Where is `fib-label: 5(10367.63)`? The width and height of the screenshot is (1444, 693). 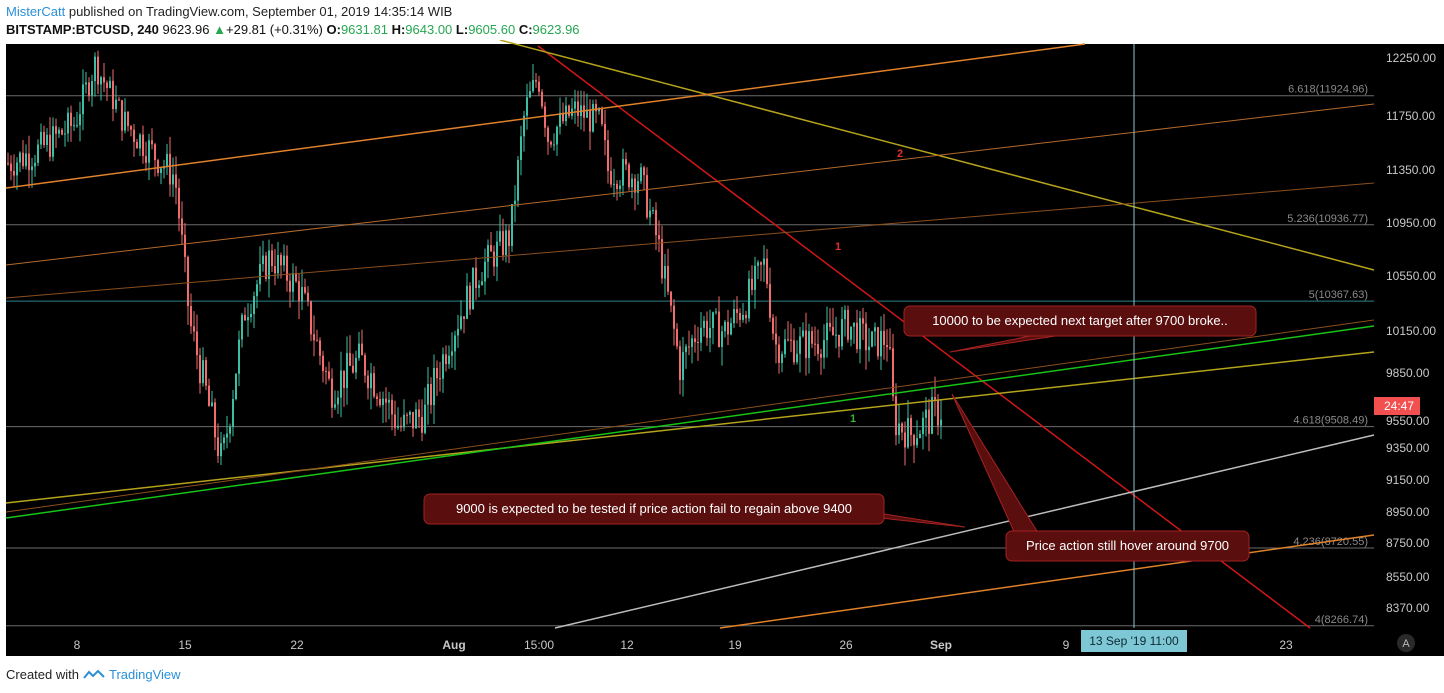 fib-label: 5(10367.63) is located at coordinates (1338, 295).